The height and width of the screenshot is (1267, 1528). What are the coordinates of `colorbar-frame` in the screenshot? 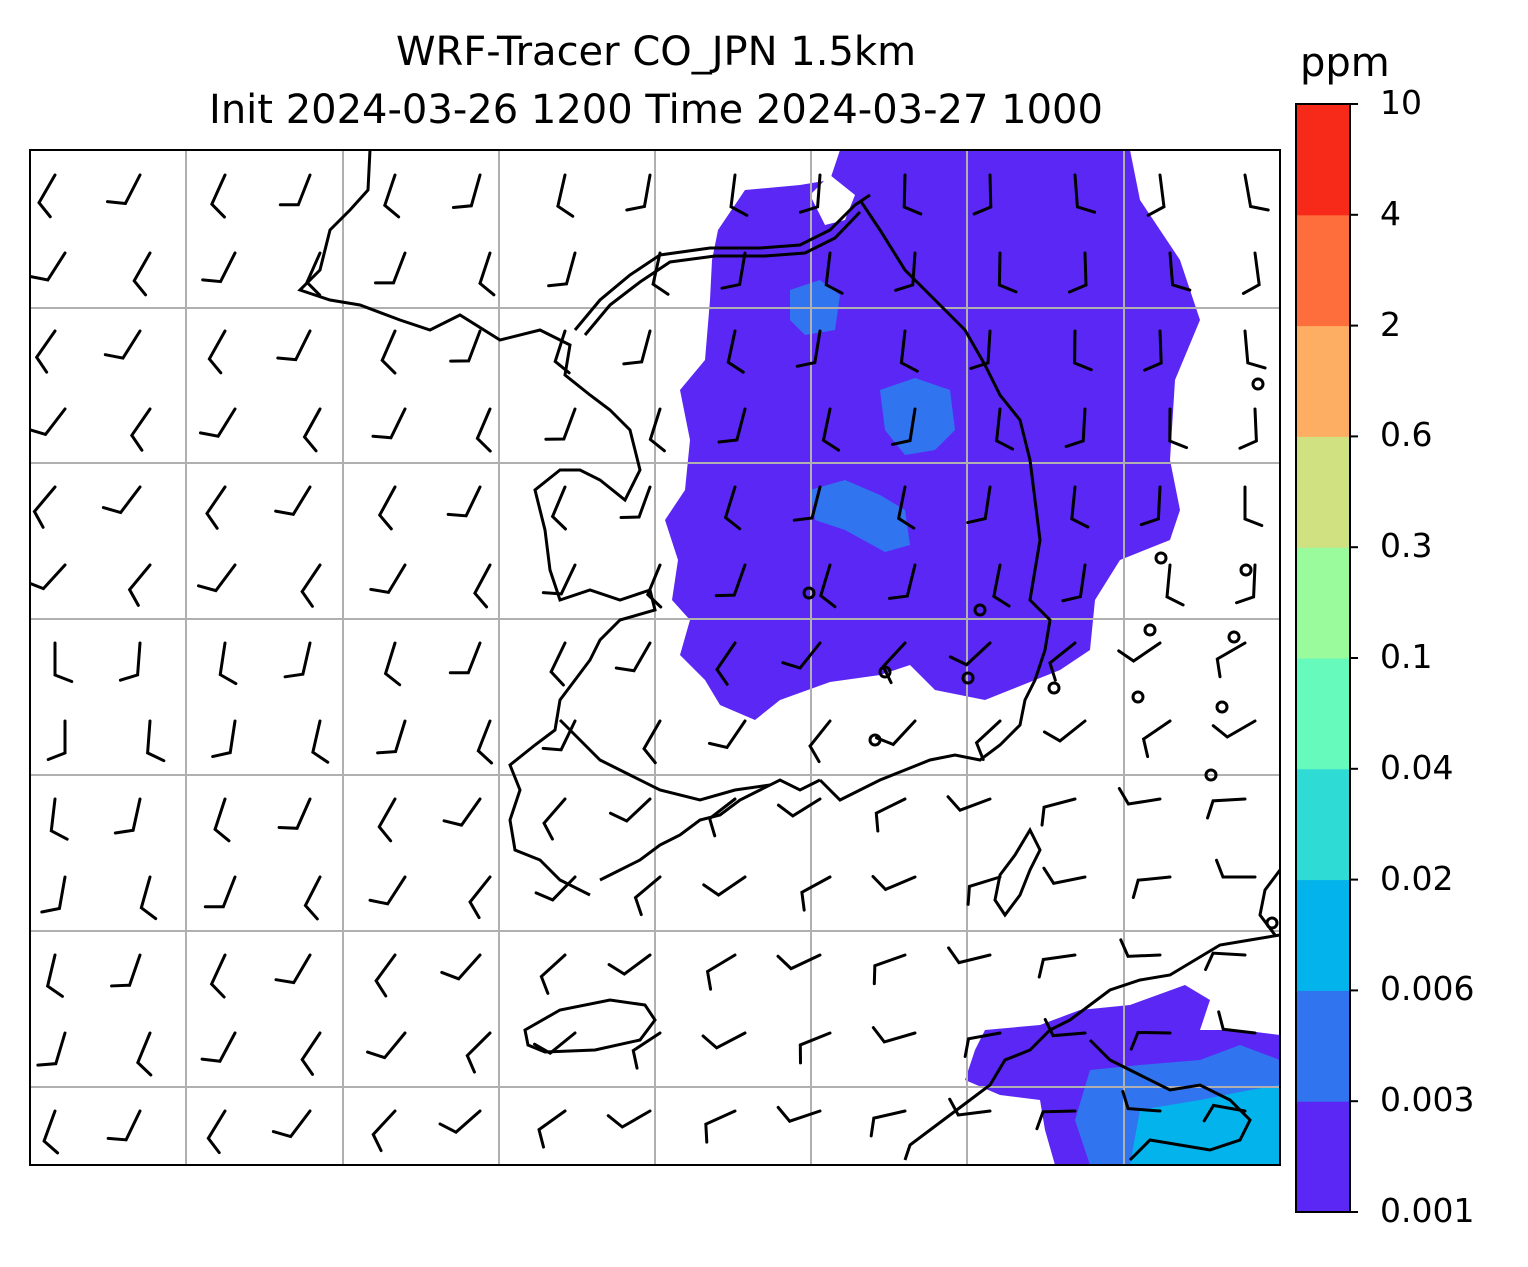 It's located at (1323, 658).